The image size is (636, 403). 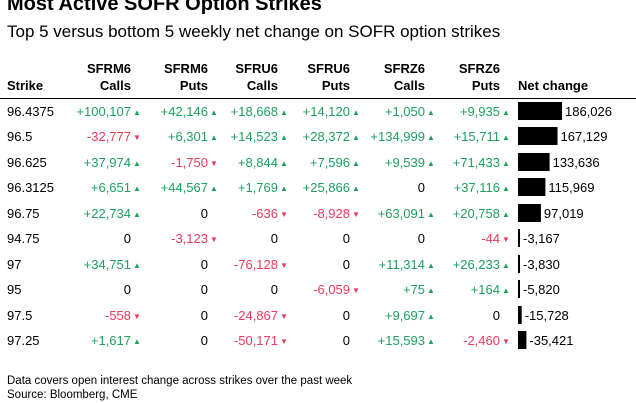 What do you see at coordinates (326, 137) in the screenshot?
I see `value-cell: +28,372 ▲` at bounding box center [326, 137].